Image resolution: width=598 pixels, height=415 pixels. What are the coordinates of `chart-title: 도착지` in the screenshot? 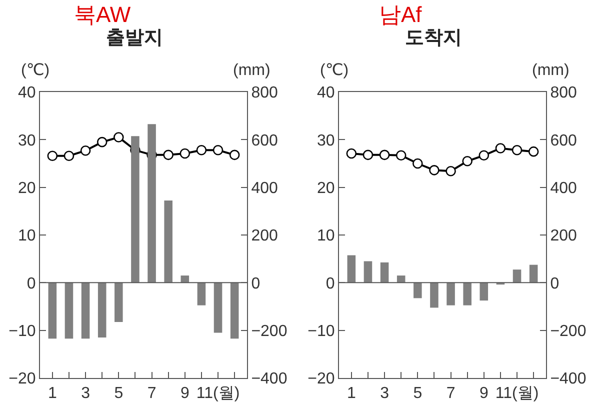 It's located at (433, 38).